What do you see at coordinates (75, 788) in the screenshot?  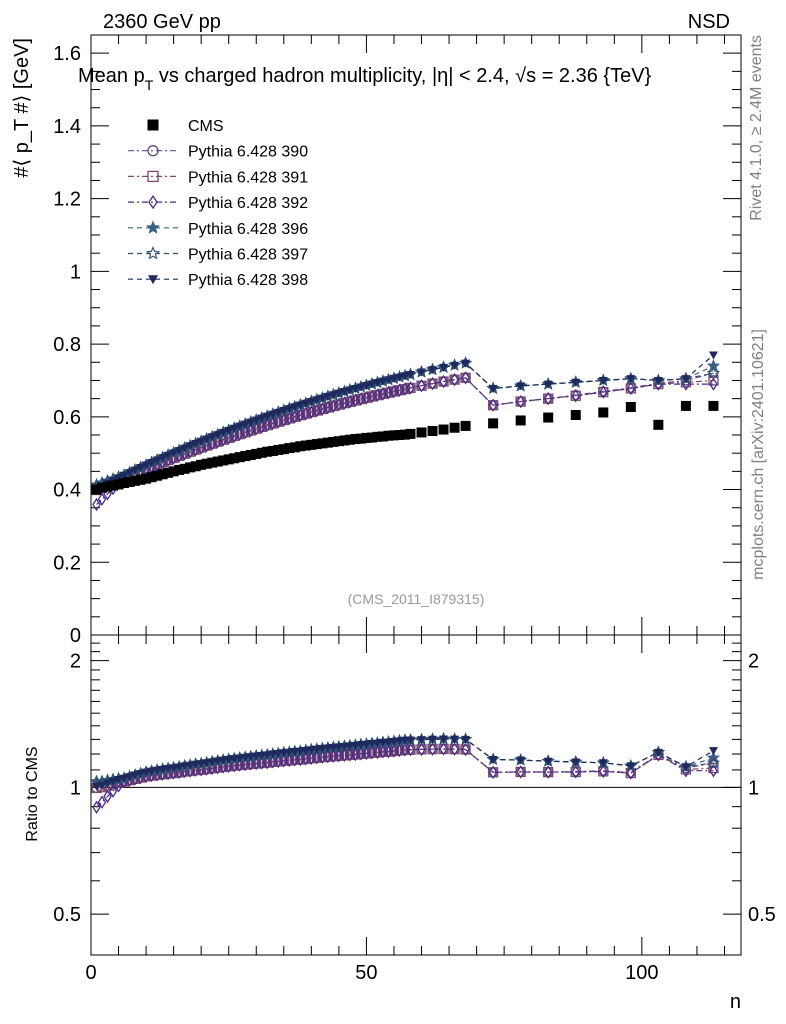 I see `ratio-ytick-label: 1` at bounding box center [75, 788].